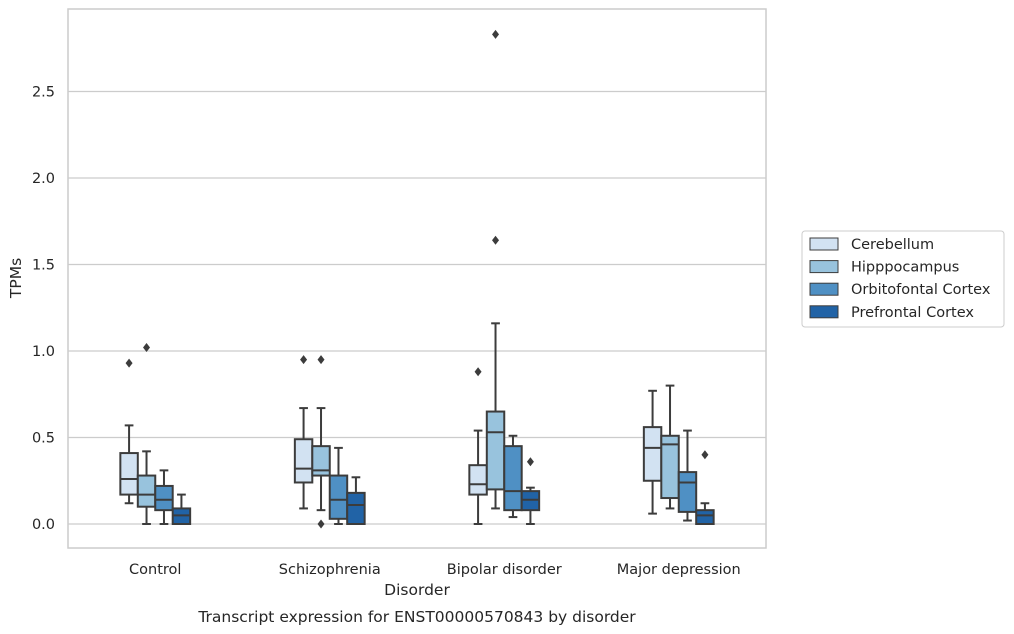 This screenshot has width=1014, height=634. What do you see at coordinates (43, 266) in the screenshot?
I see `y-tick-label: 1.5` at bounding box center [43, 266].